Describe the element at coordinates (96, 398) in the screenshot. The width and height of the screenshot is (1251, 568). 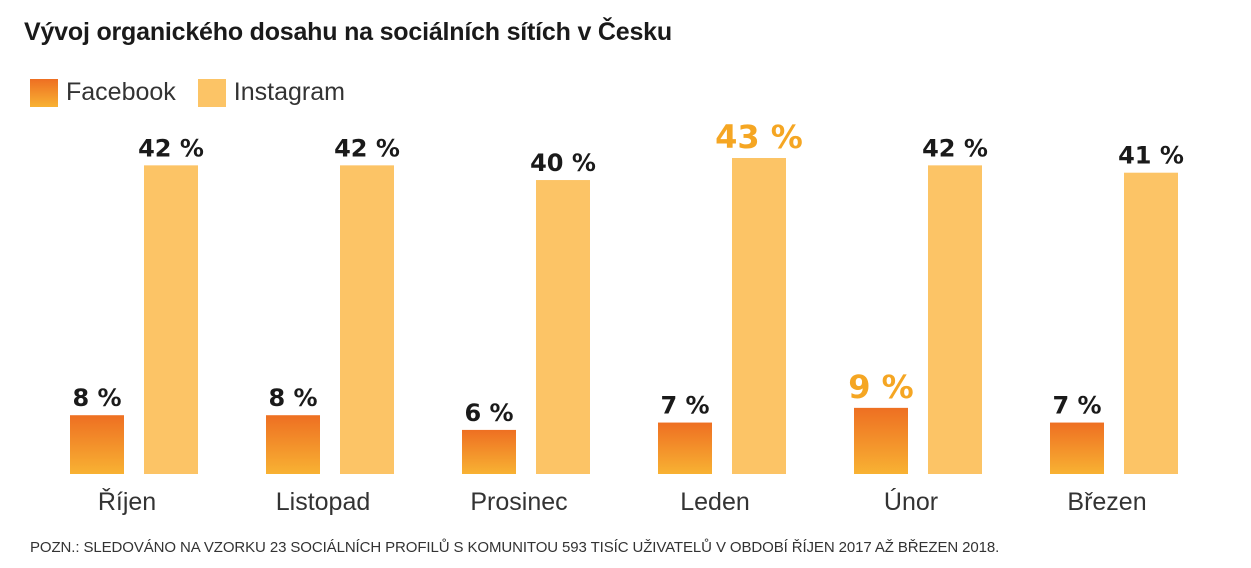
I see `data-label-facebook-1: 8 %` at that location.